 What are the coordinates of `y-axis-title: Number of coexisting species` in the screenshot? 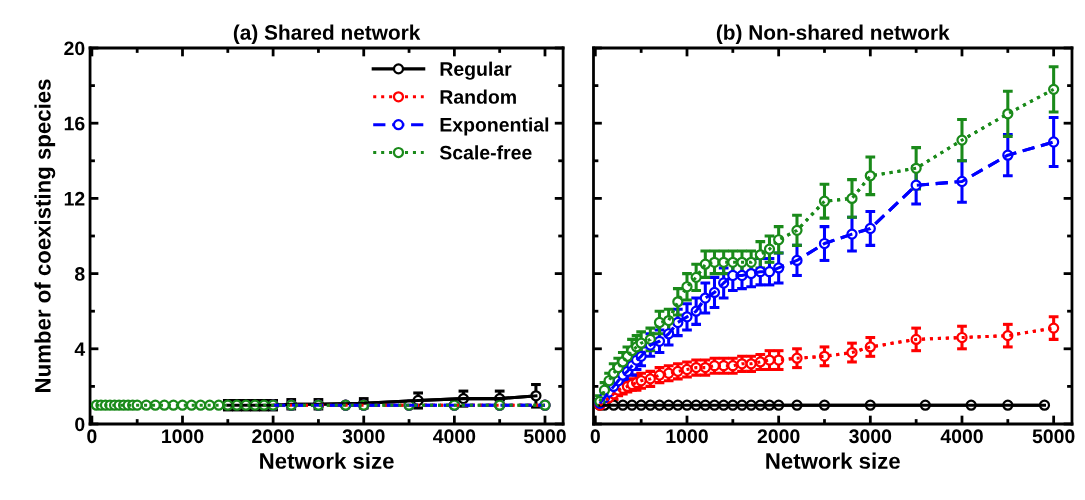 It's located at (45, 235).